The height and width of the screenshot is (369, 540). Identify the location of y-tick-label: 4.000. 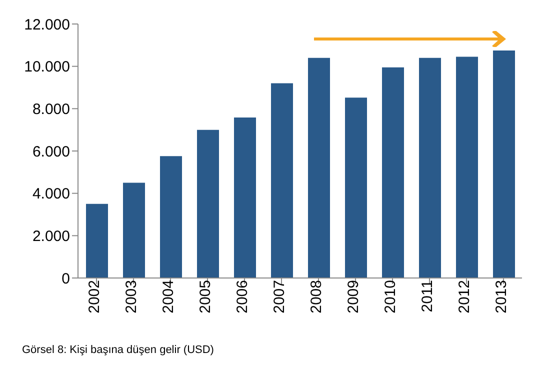
(51, 194).